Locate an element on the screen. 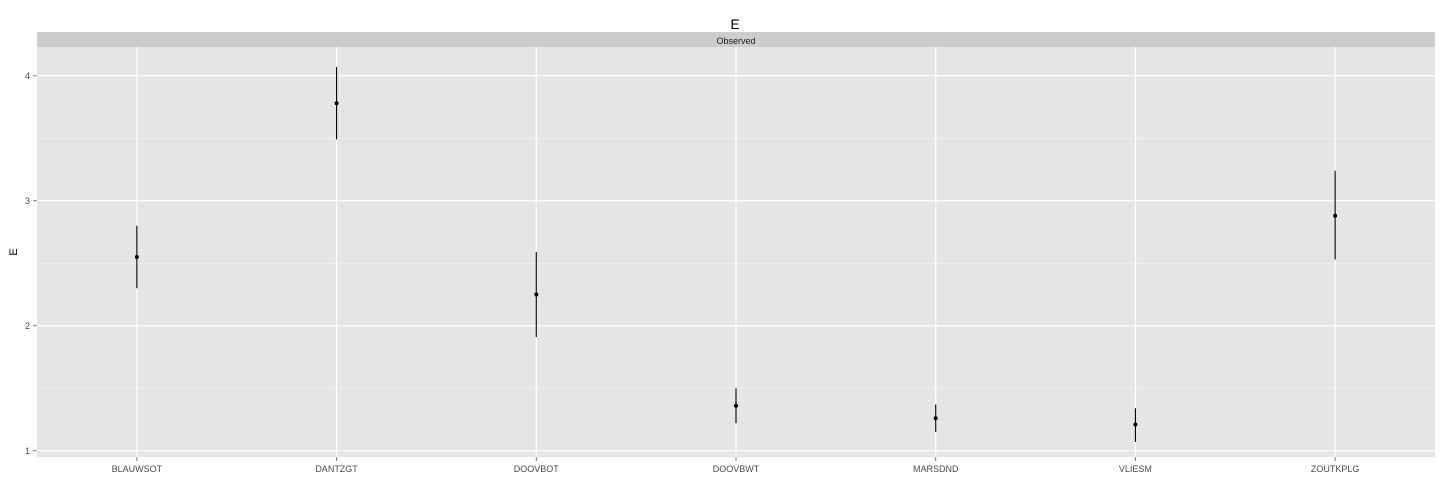 This screenshot has height=480, width=1450. y-tick-label: 2 is located at coordinates (27, 326).